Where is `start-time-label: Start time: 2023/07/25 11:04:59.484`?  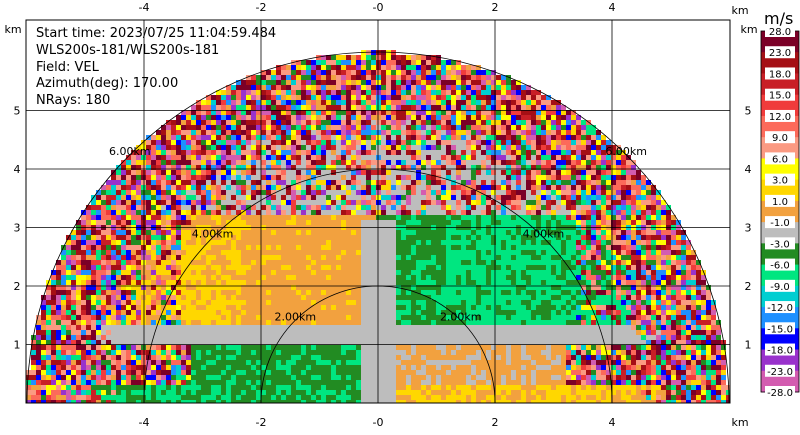
start-time-label: Start time: 2023/07/25 11:04:59.484 is located at coordinates (156, 33).